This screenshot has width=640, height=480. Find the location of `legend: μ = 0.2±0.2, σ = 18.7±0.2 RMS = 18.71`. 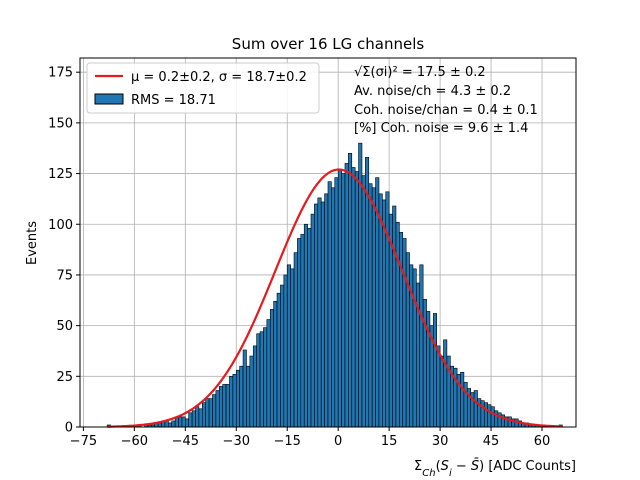

legend: μ = 0.2±0.2, σ = 18.7±0.2 RMS = 18.71 is located at coordinates (203, 88).